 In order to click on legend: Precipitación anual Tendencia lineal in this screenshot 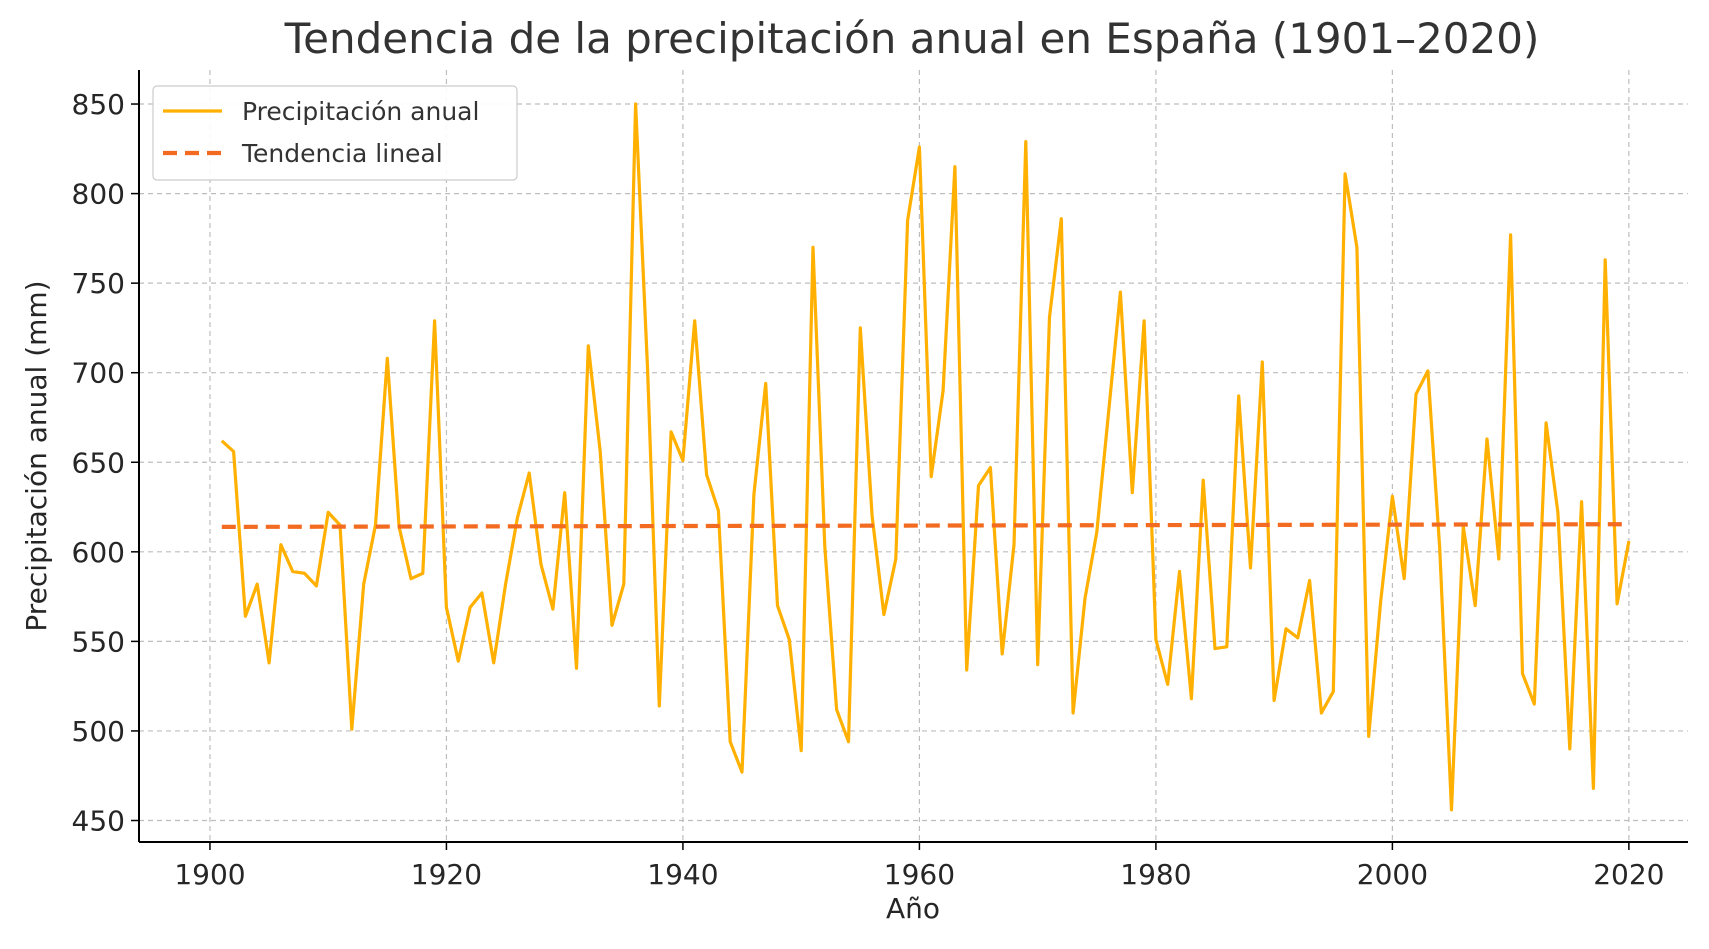, I will do `click(335, 133)`.